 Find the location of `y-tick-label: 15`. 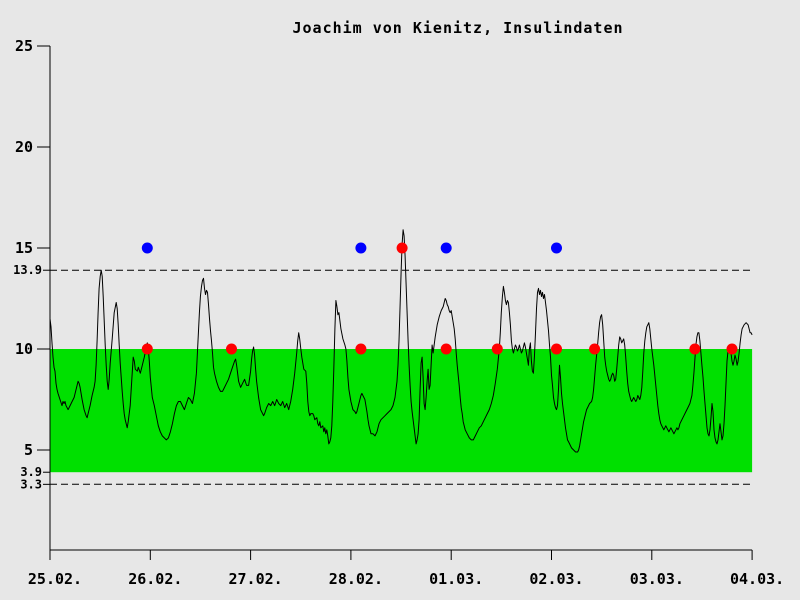

y-tick-label: 15 is located at coordinates (24, 248).